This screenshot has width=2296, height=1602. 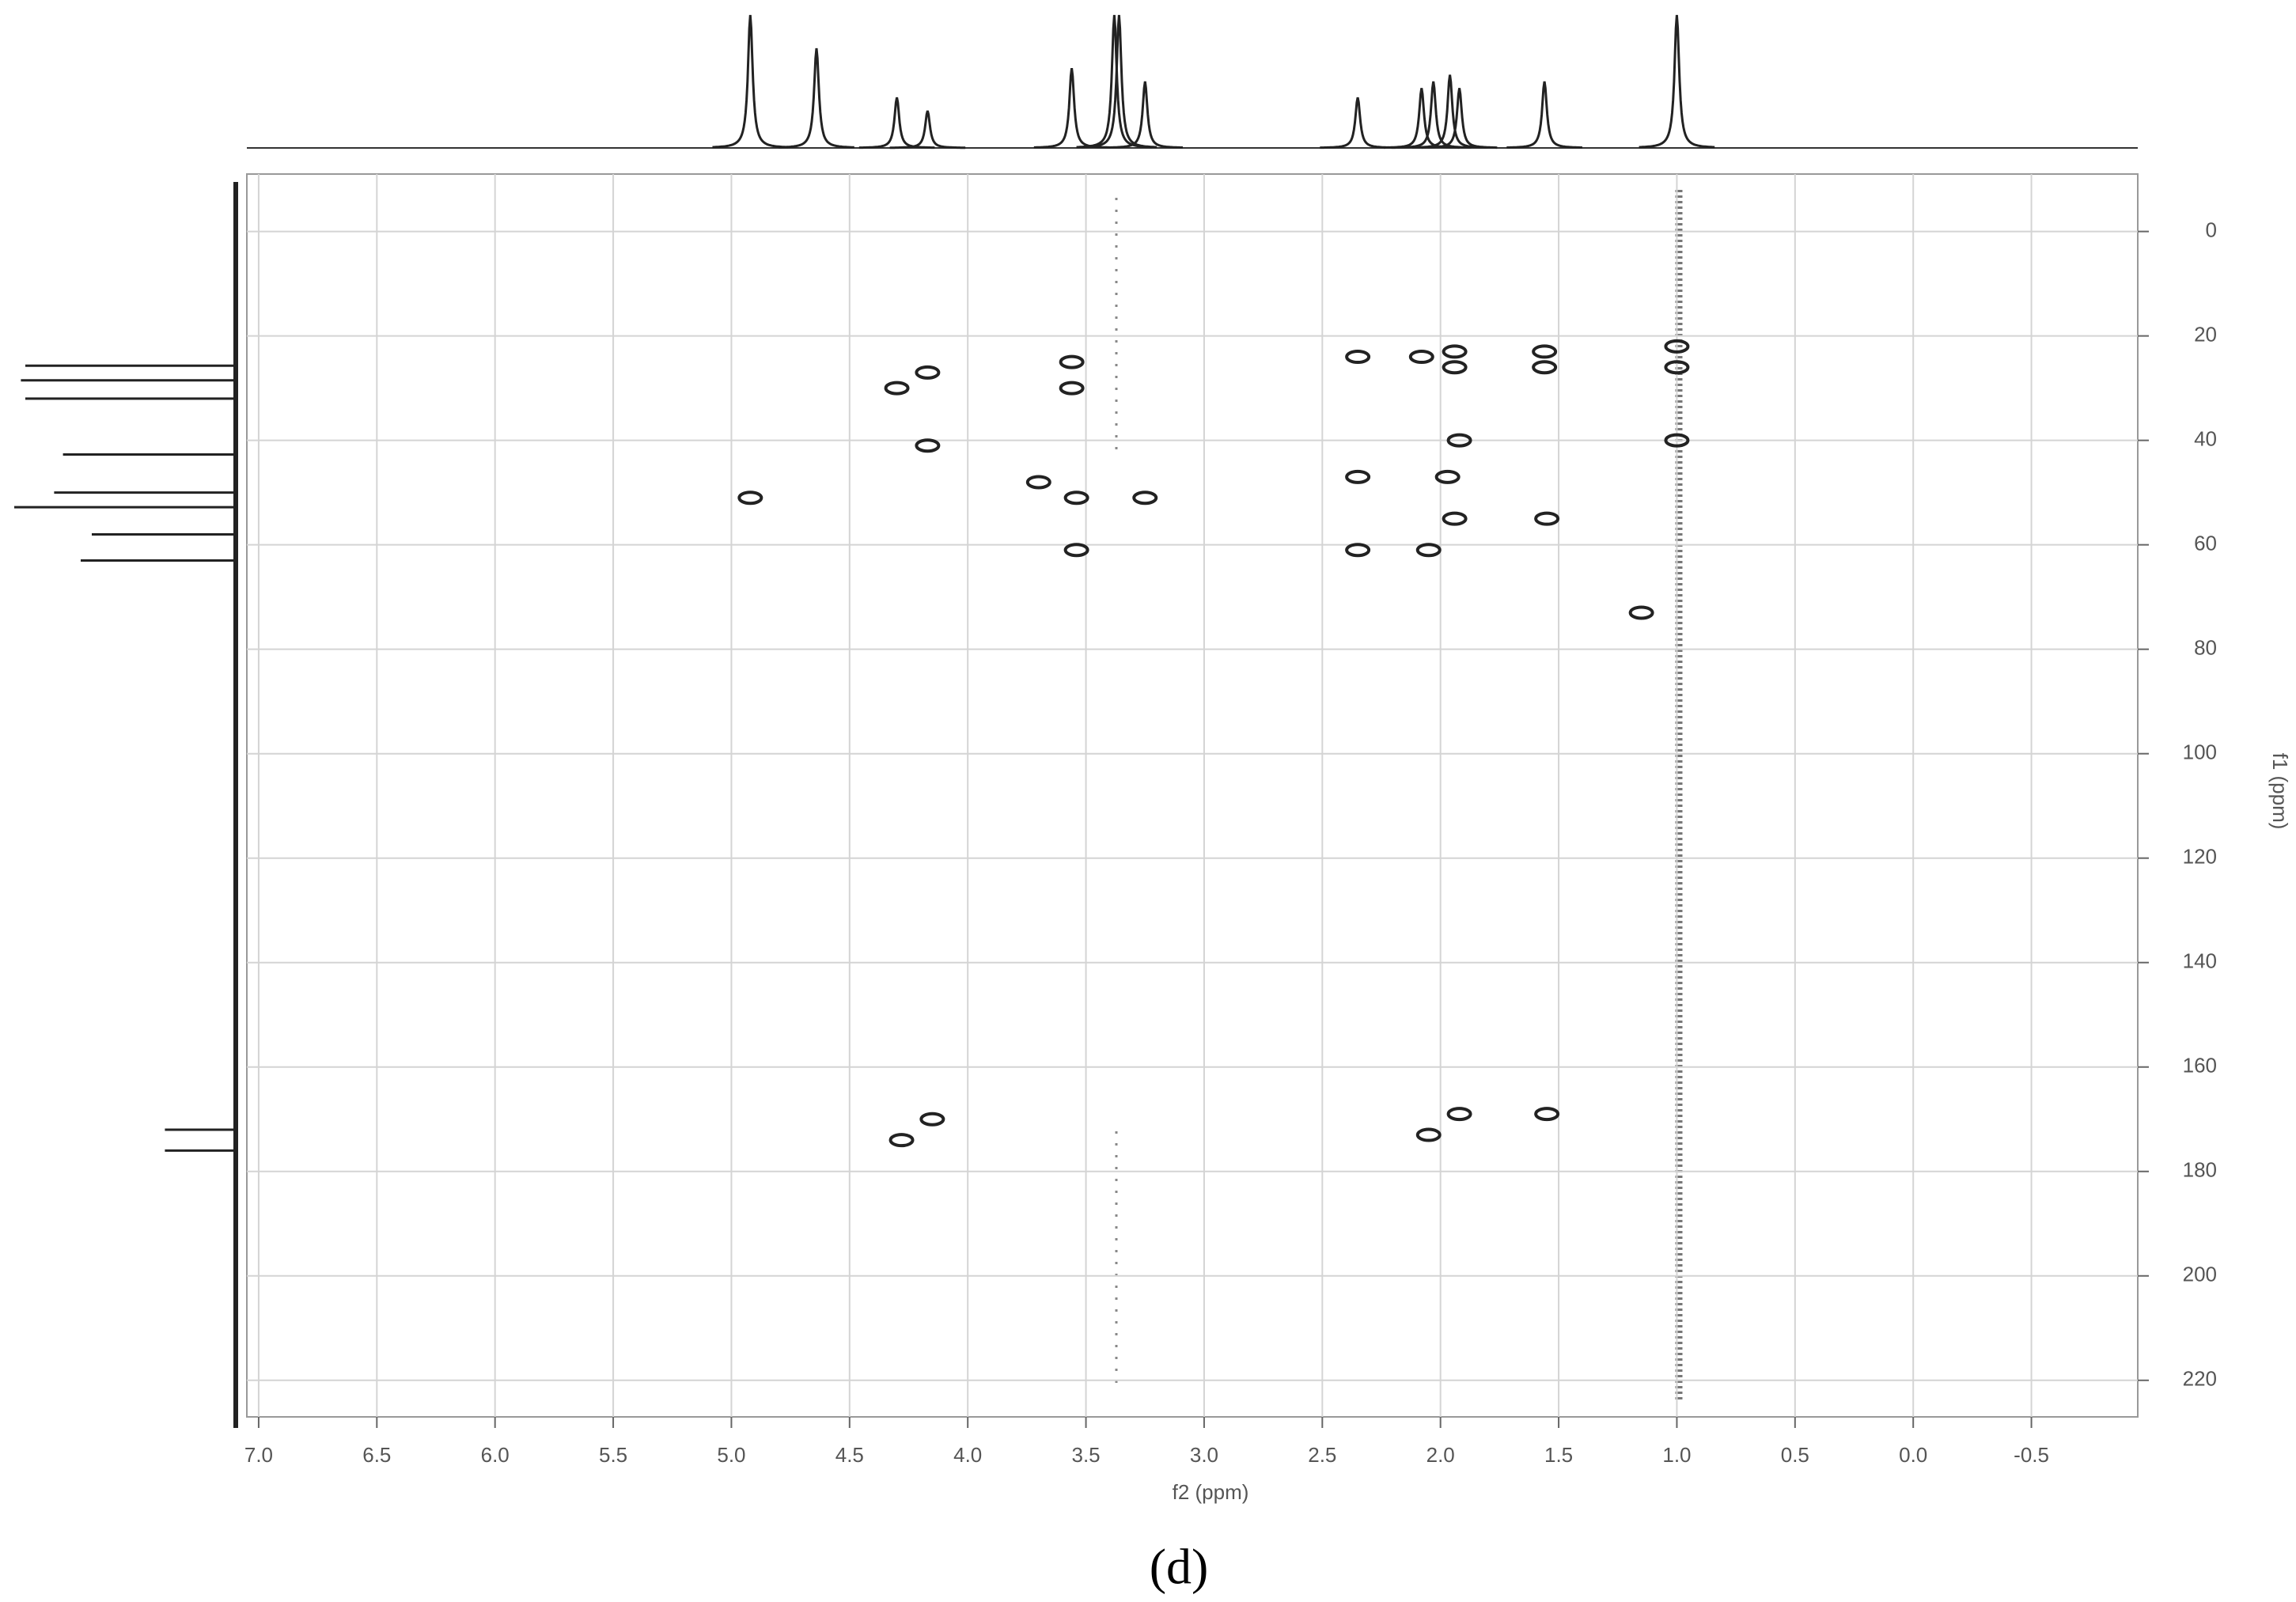 I want to click on y-tick-label: 100, so click(x=2200, y=752).